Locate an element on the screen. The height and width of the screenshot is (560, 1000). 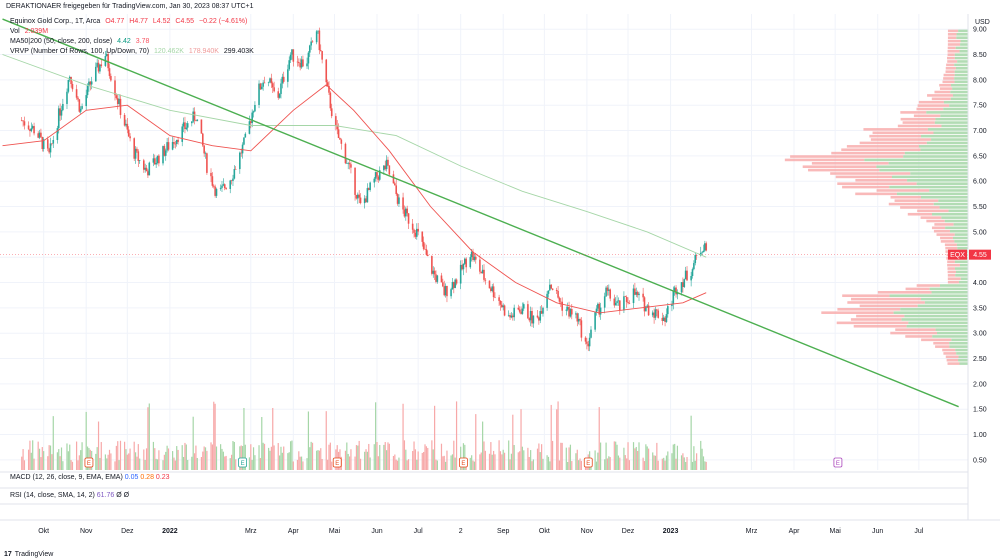
price-tick-label: 4.00 is located at coordinates (980, 283).